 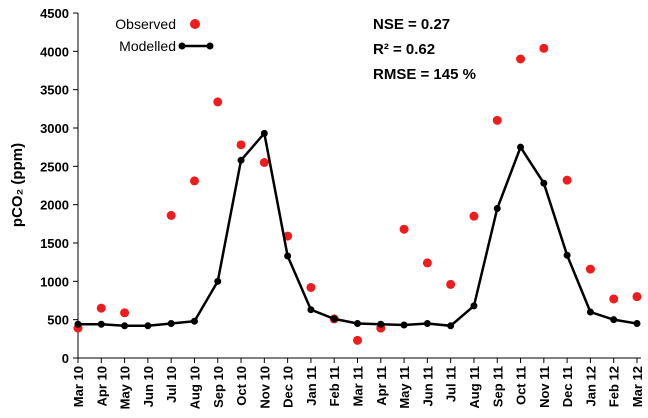 I want to click on y-tick-label: 3500, so click(x=54, y=90).